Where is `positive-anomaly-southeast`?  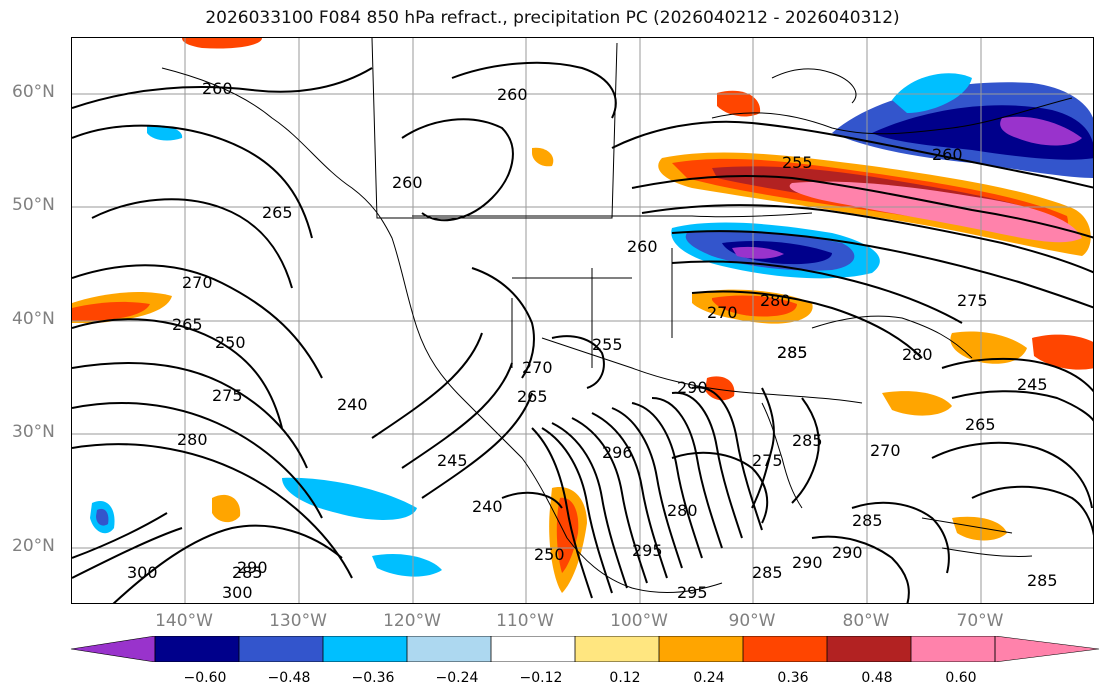
positive-anomaly-southeast is located at coordinates (917, 403).